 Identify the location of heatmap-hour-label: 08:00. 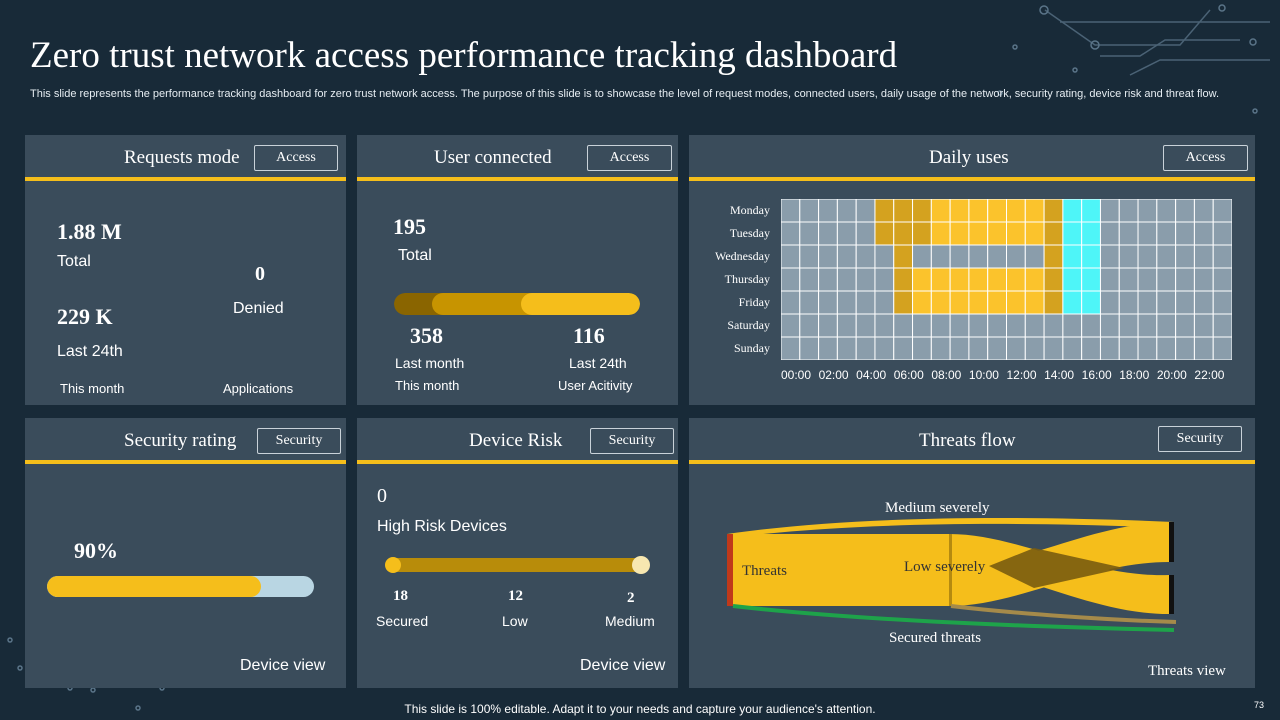
(946, 375).